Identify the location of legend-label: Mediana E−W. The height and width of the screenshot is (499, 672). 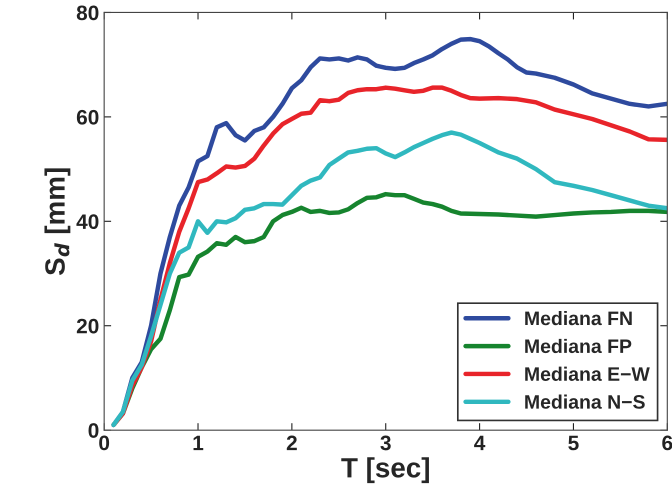
(587, 373).